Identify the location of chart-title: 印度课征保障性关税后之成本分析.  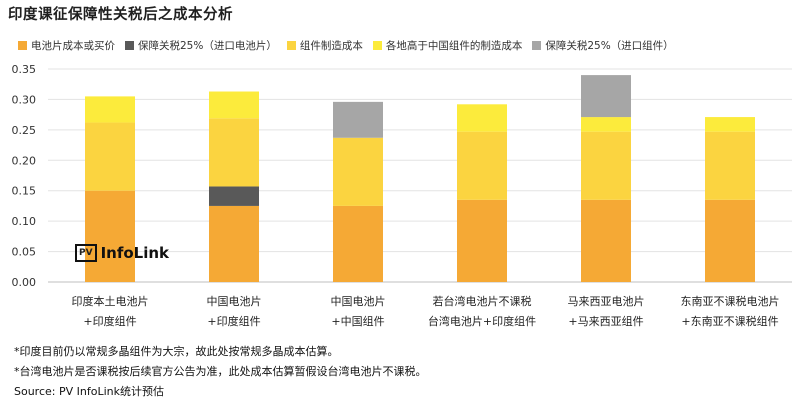
(120, 15).